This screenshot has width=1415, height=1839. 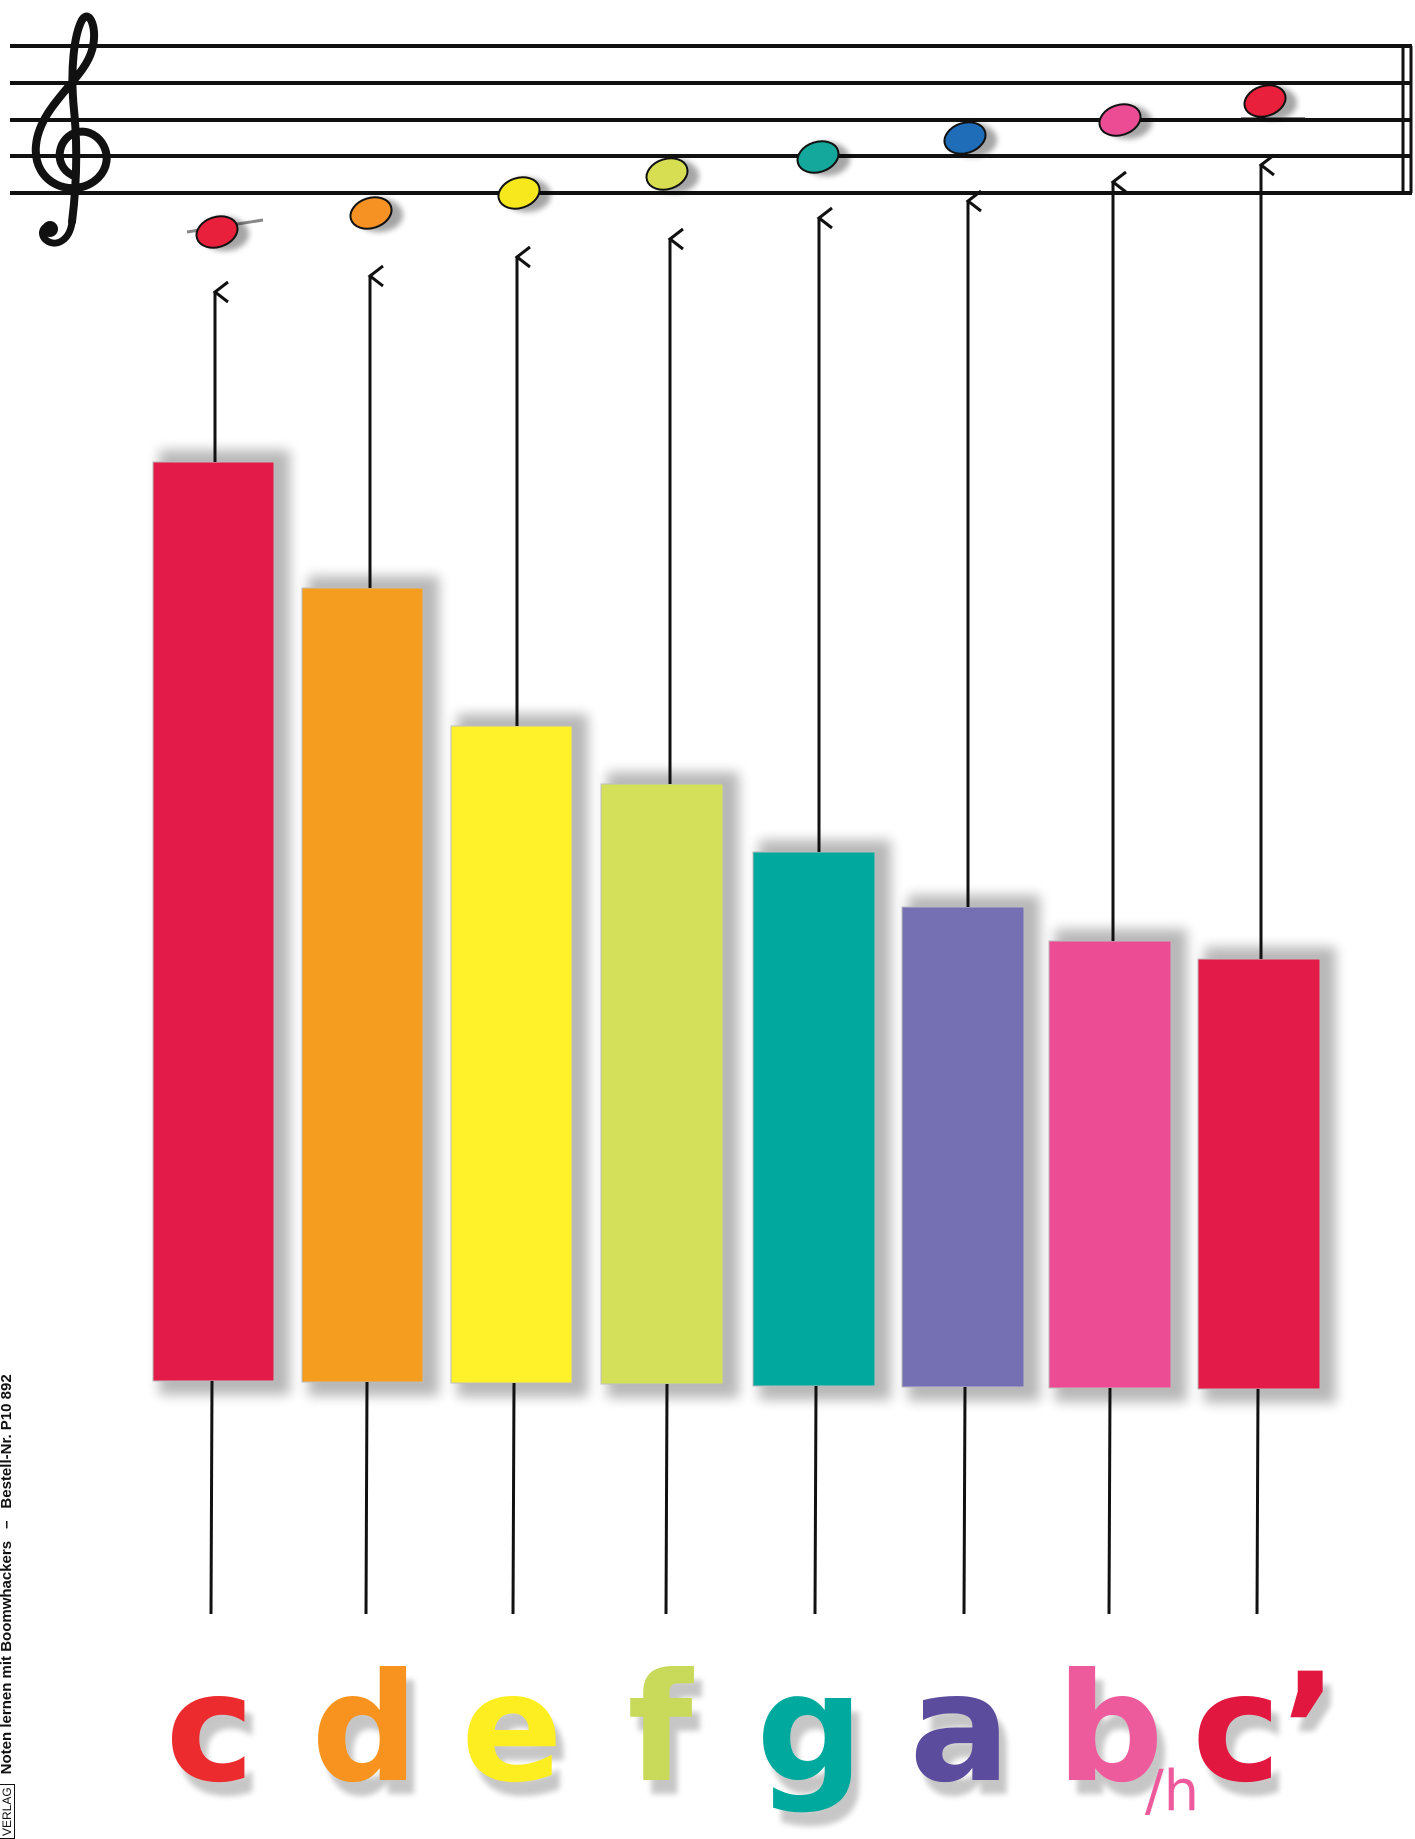 I want to click on order-number: Bestell-Nr. P10 892, so click(x=7, y=1441).